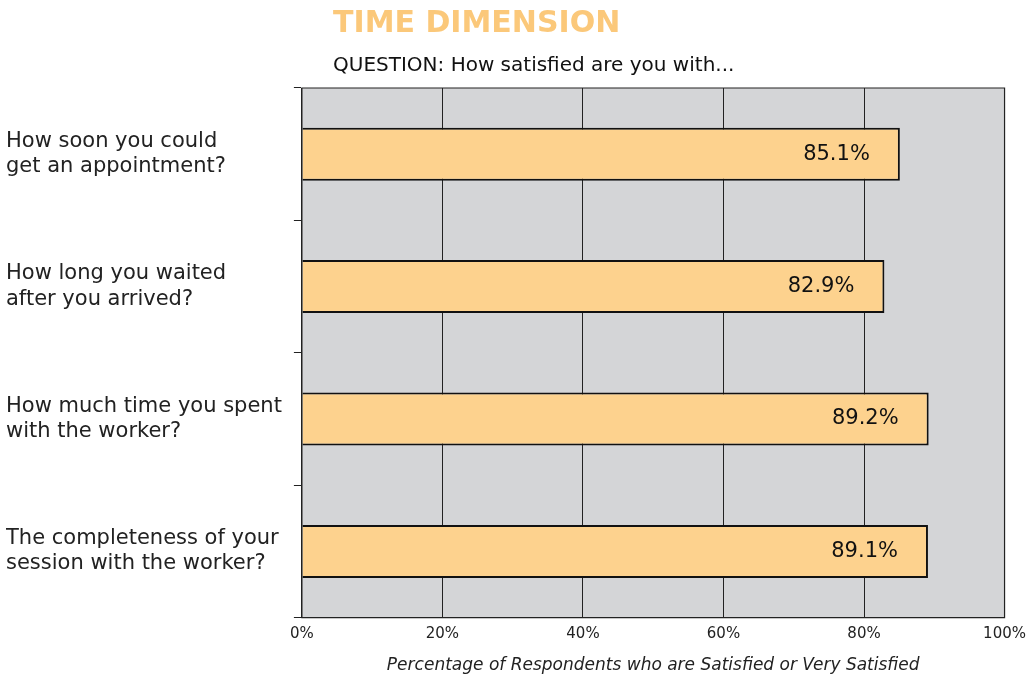 Image resolution: width=1034 pixels, height=684 pixels. Describe the element at coordinates (142, 550) in the screenshot. I see `y-tick-label: The completeness of your session with the worker?` at that location.